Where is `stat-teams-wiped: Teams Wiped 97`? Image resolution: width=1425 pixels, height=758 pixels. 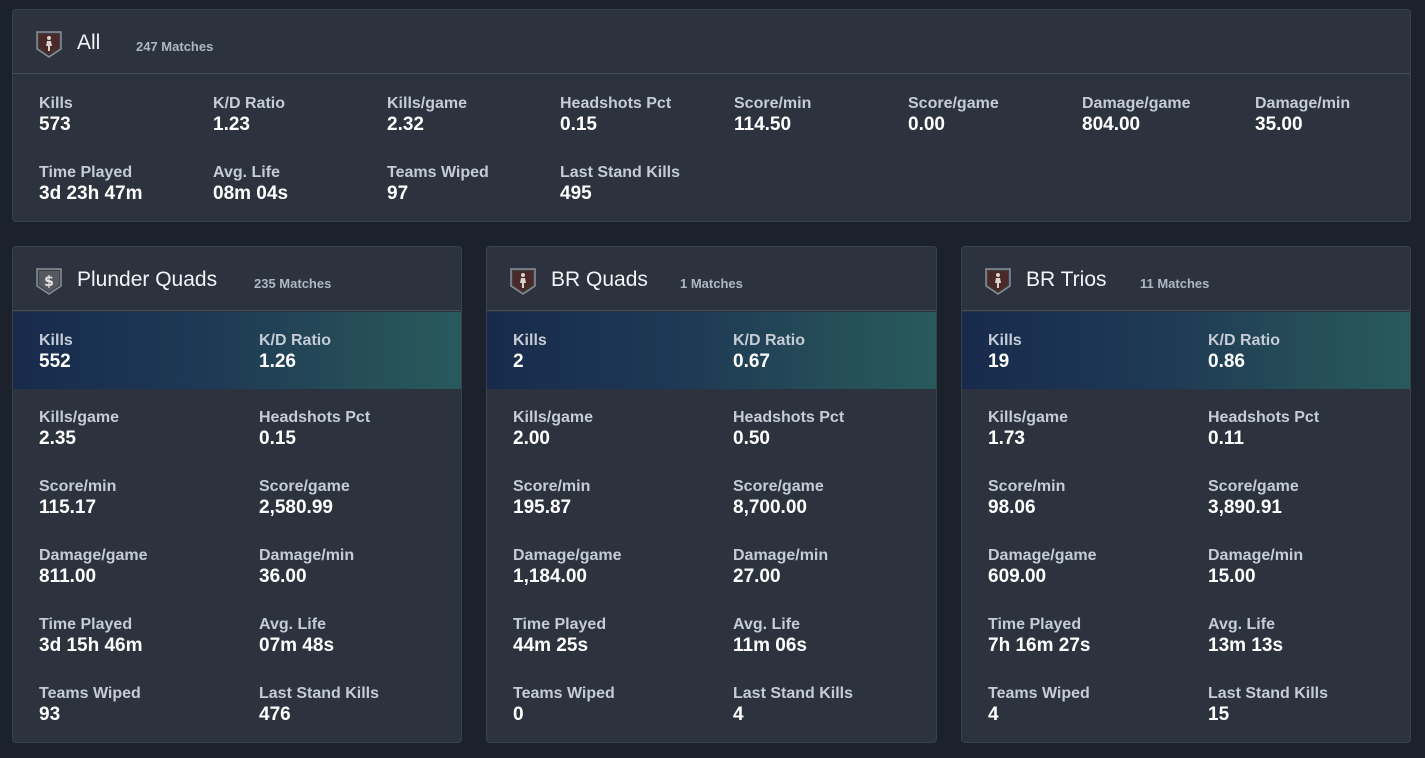 stat-teams-wiped: Teams Wiped 97 is located at coordinates (438, 184).